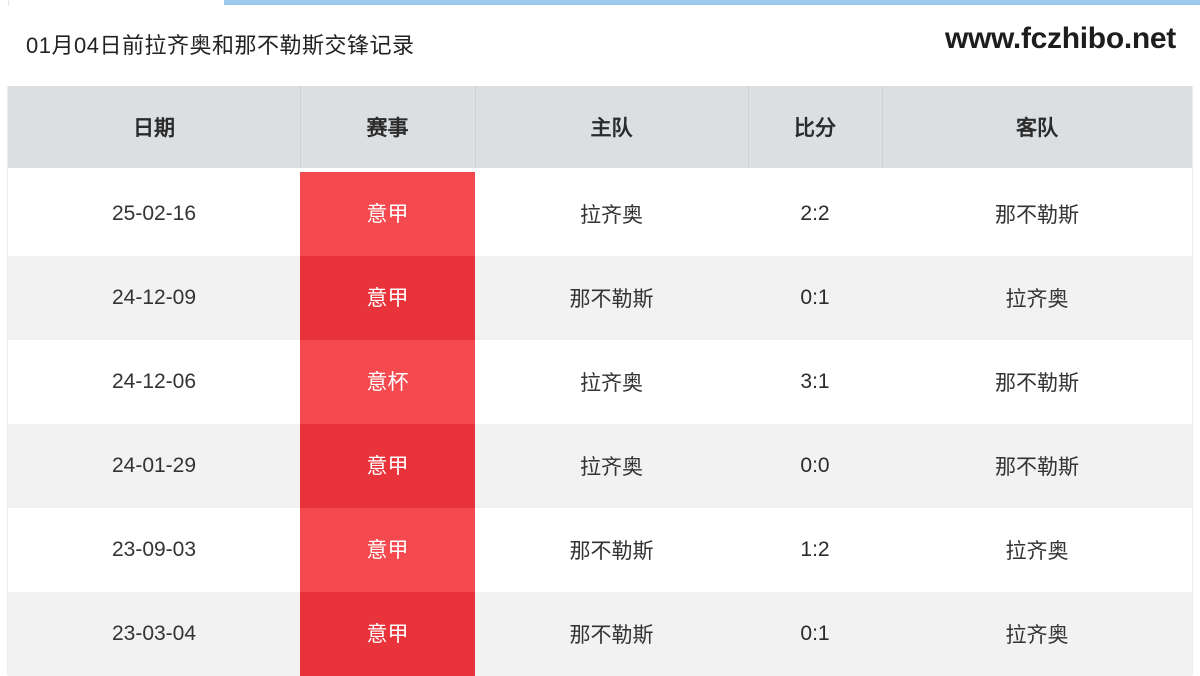 The width and height of the screenshot is (1200, 676). I want to click on column-header-home-team: 主队, so click(611, 129).